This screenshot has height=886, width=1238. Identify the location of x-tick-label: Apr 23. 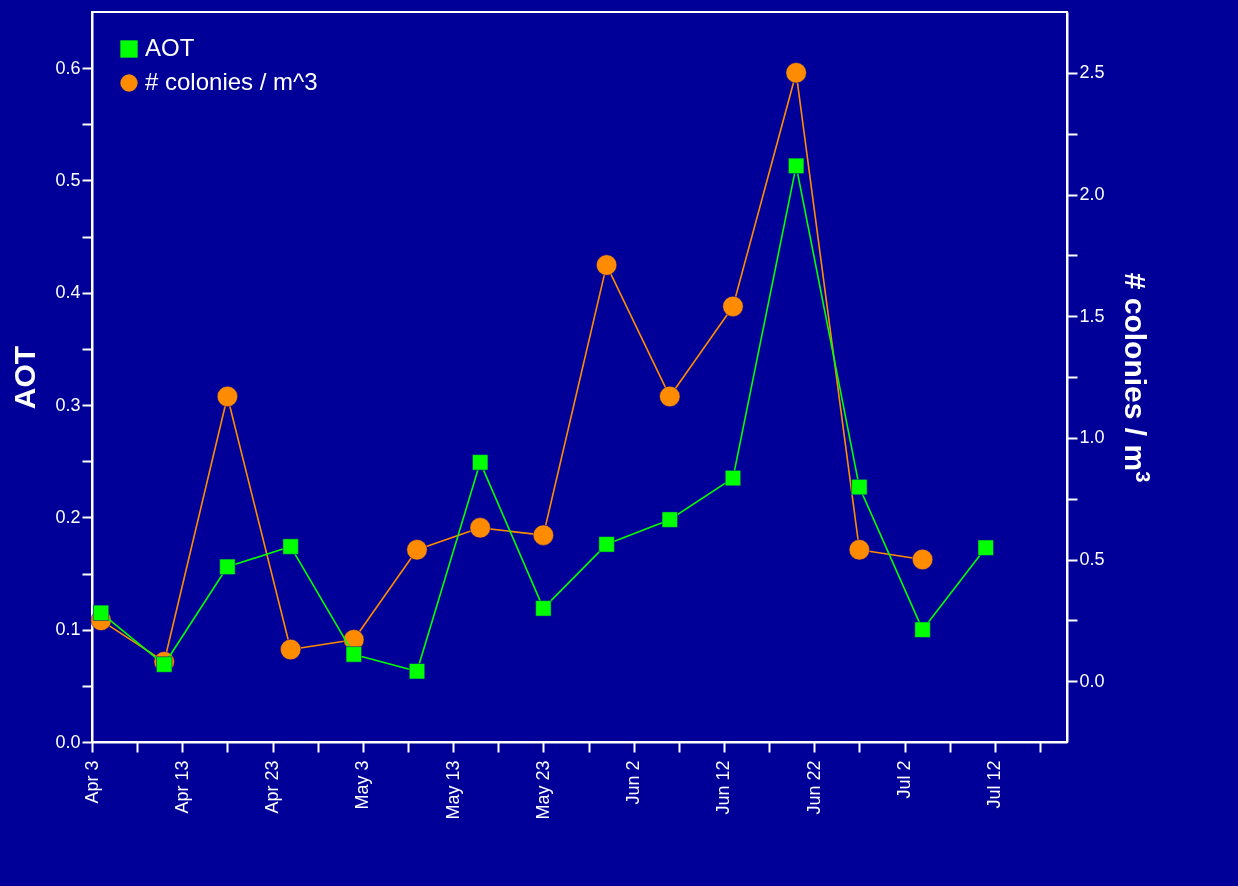
(272, 787).